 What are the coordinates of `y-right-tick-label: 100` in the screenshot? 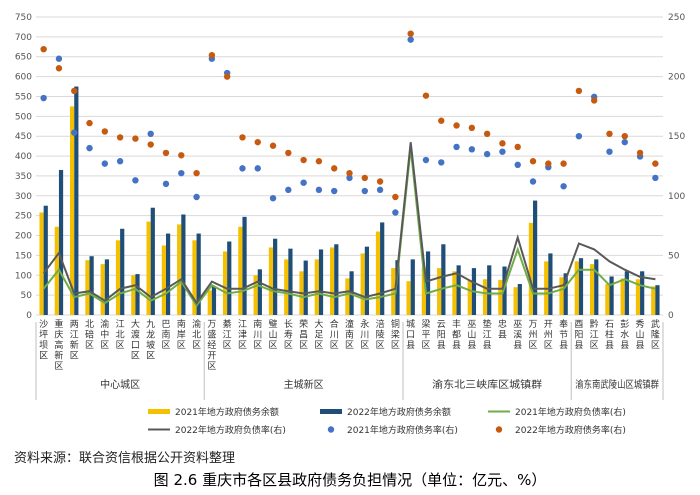 It's located at (676, 197).